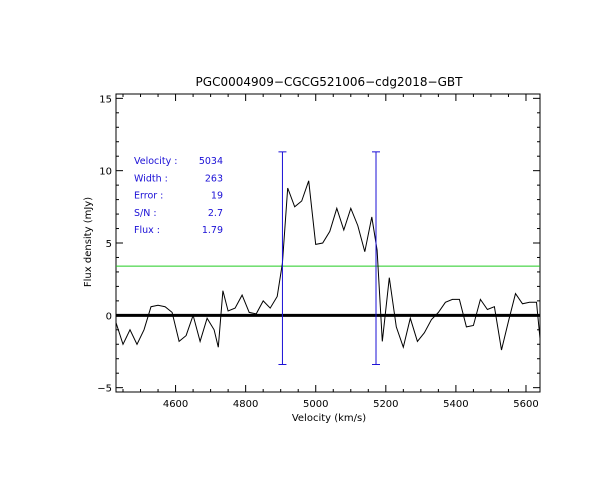 Image resolution: width=612 pixels, height=500 pixels. Describe the element at coordinates (217, 196) in the screenshot. I see `stat-value: 19` at that location.